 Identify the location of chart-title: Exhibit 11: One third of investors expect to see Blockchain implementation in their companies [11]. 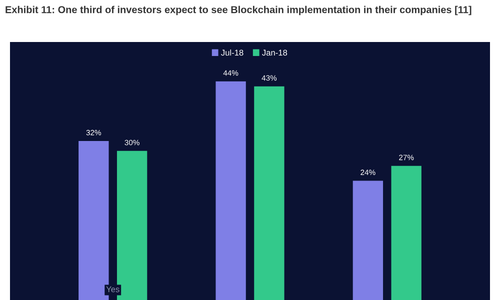
(239, 11).